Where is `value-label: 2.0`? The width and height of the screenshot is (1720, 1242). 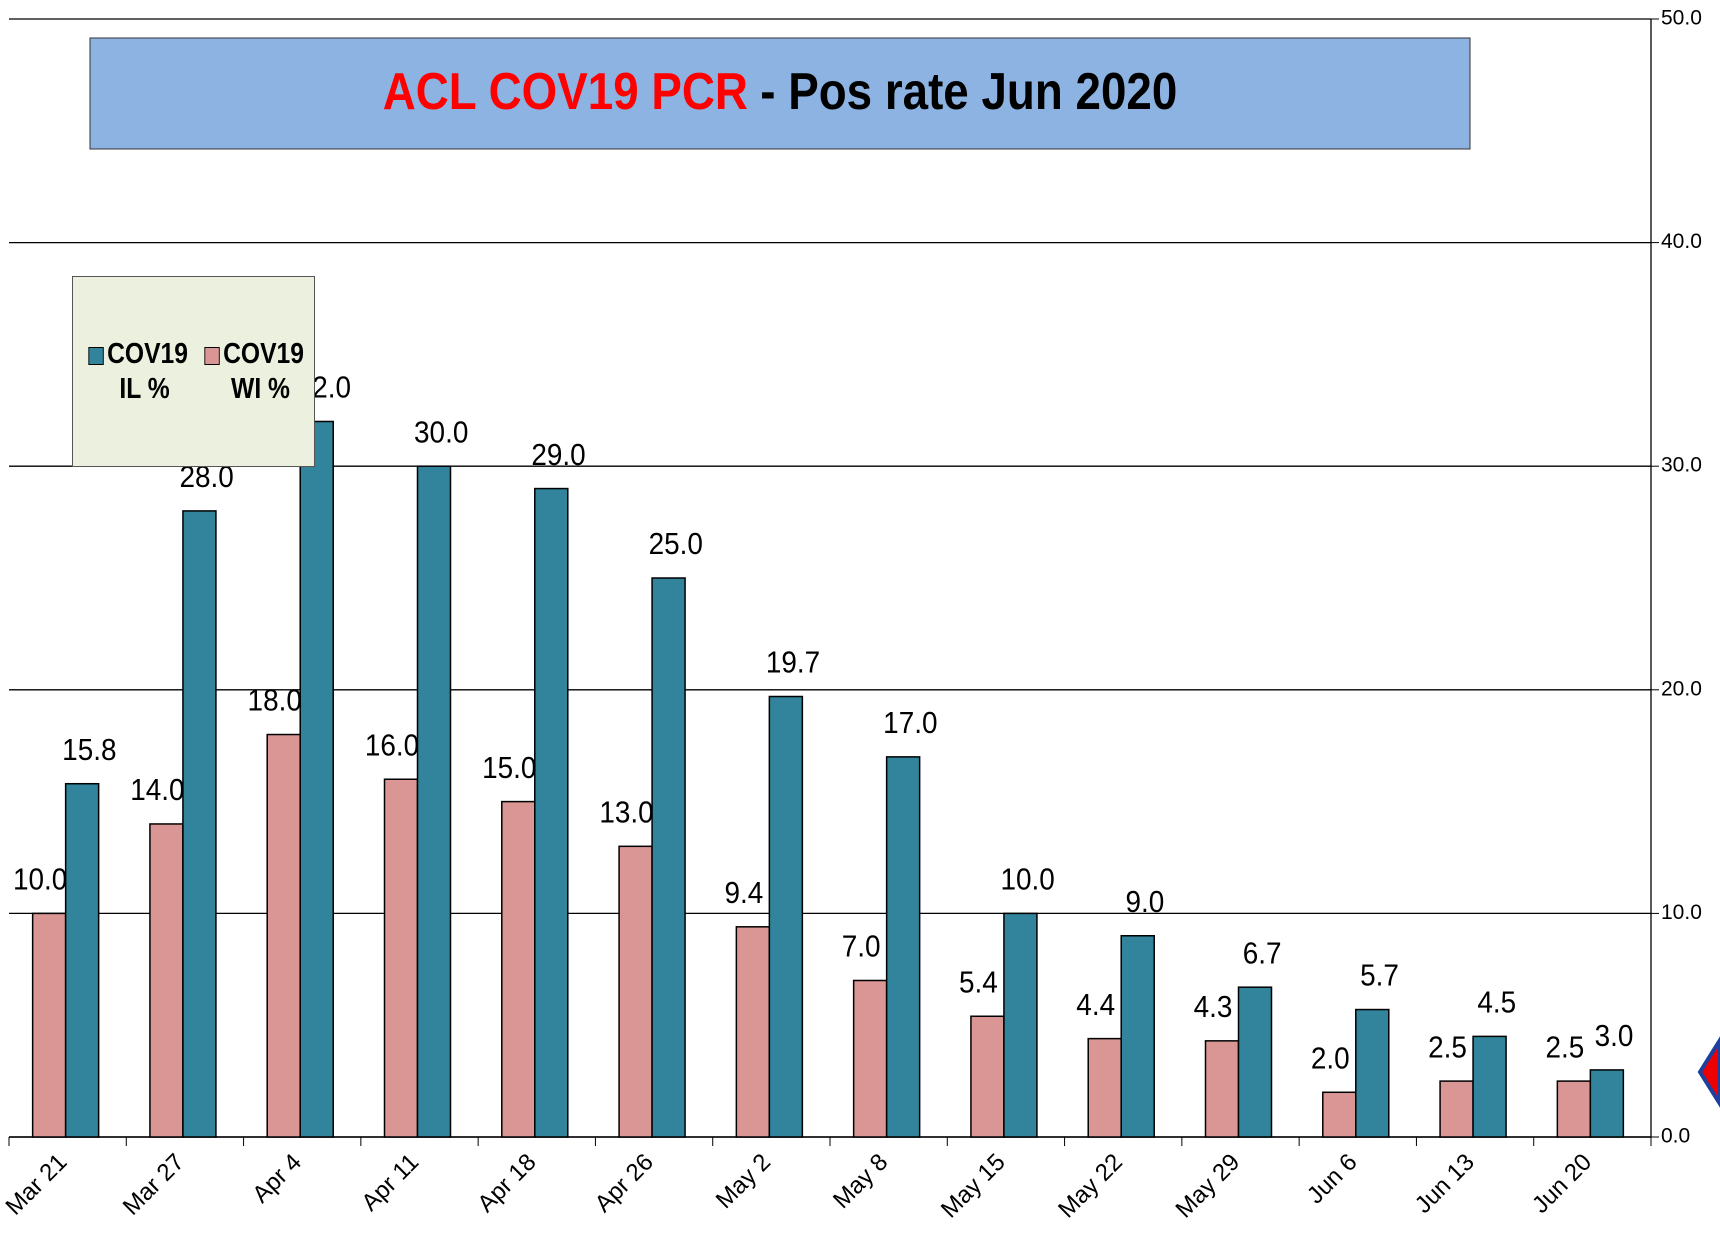
value-label: 2.0 is located at coordinates (1330, 1058).